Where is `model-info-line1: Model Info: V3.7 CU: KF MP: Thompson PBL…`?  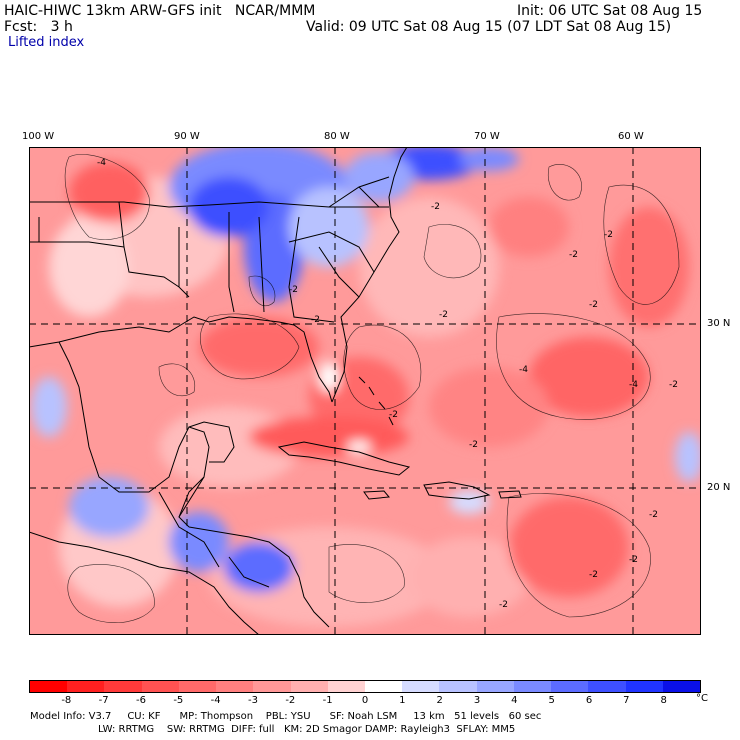
model-info-line1: Model Info: V3.7 CU: KF MP: Thompson PBL… is located at coordinates (286, 716).